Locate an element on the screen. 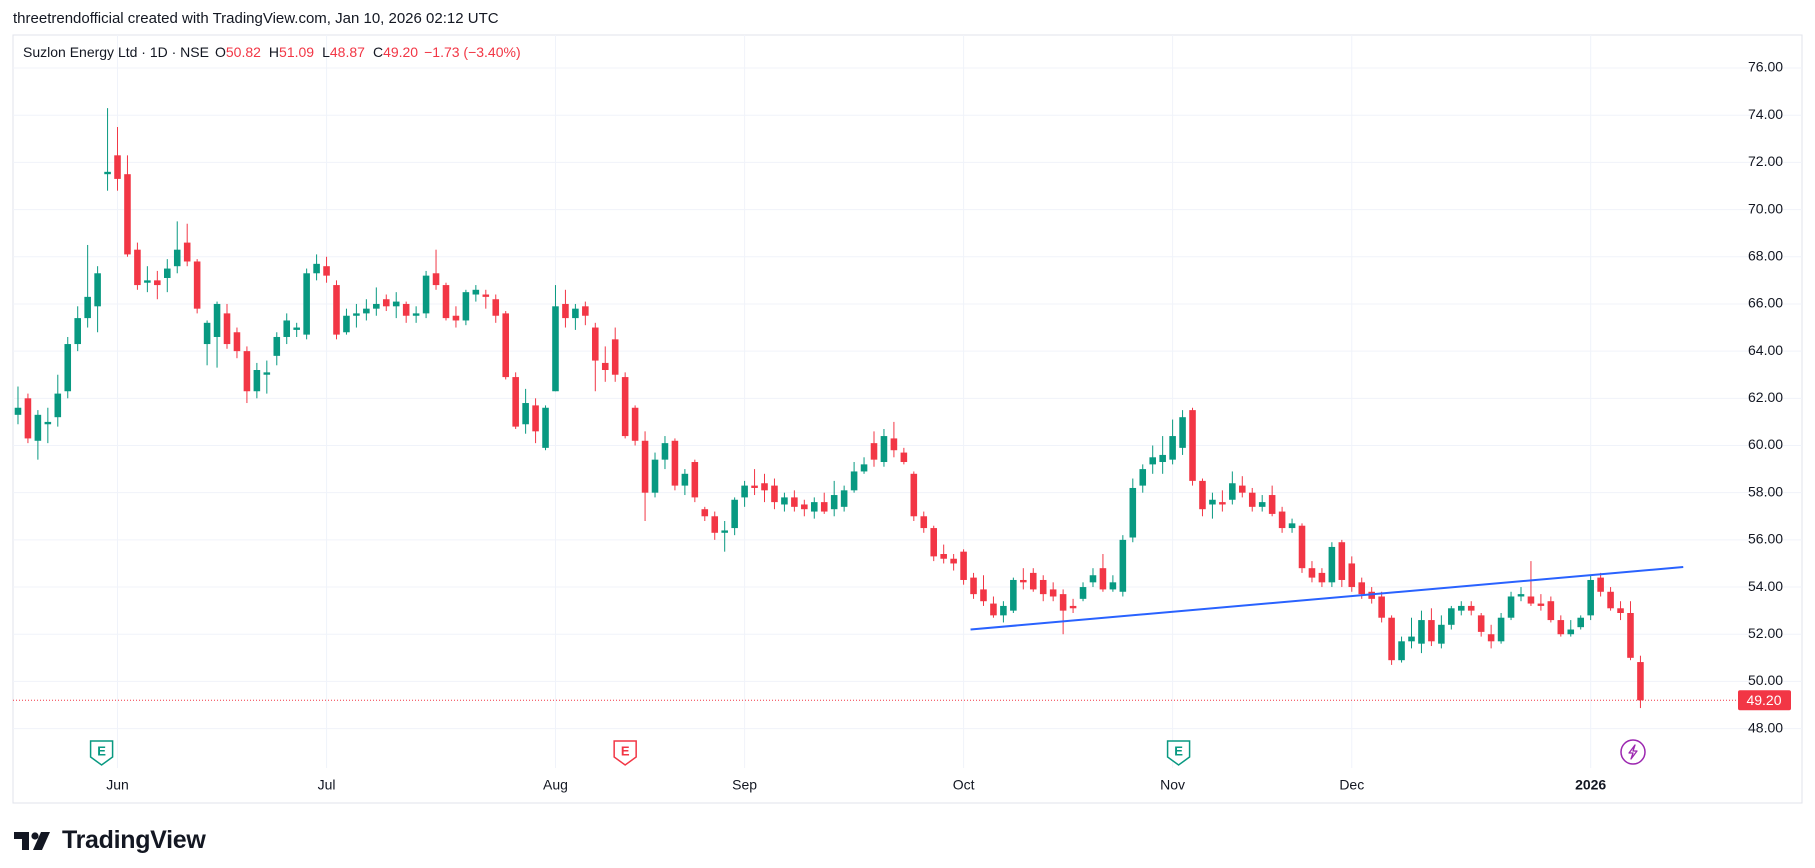 The height and width of the screenshot is (868, 1815). ohlc-field: L48.87 is located at coordinates (343, 52).